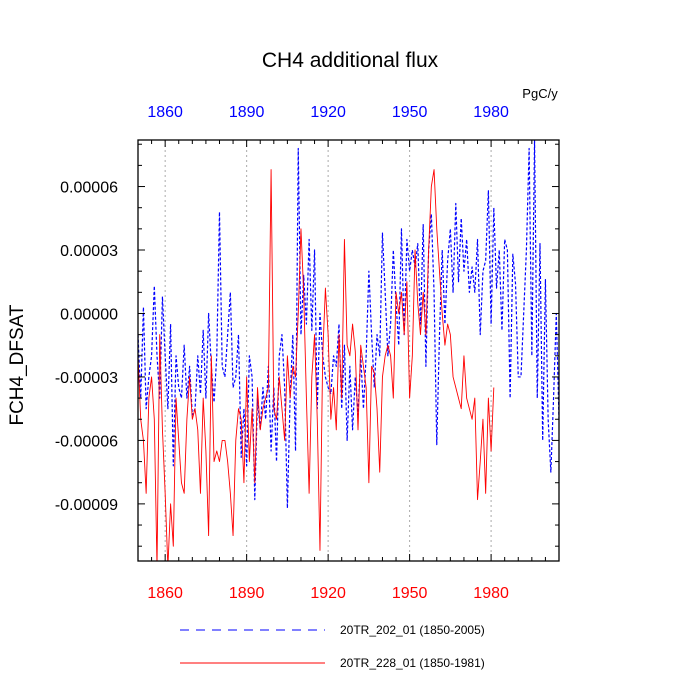  What do you see at coordinates (412, 630) in the screenshot?
I see `legend-label-1: 20TR_202_01 (1850-2005)` at bounding box center [412, 630].